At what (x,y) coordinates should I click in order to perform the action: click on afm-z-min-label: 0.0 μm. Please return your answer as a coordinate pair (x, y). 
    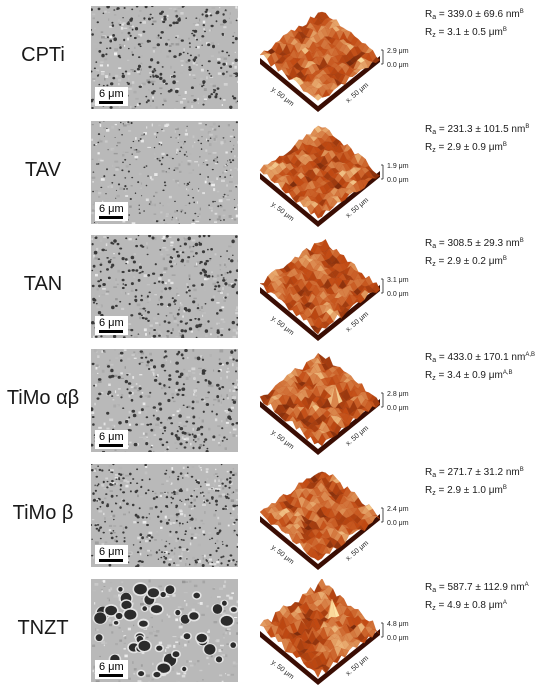
    Looking at the image, I should click on (398, 638).